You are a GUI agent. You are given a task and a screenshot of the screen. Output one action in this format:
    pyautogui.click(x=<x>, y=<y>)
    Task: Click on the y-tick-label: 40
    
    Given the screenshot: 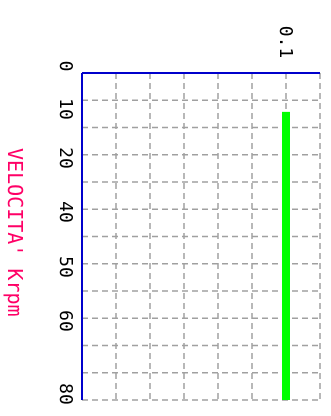 What is the action you would take?
    pyautogui.click(x=65, y=212)
    